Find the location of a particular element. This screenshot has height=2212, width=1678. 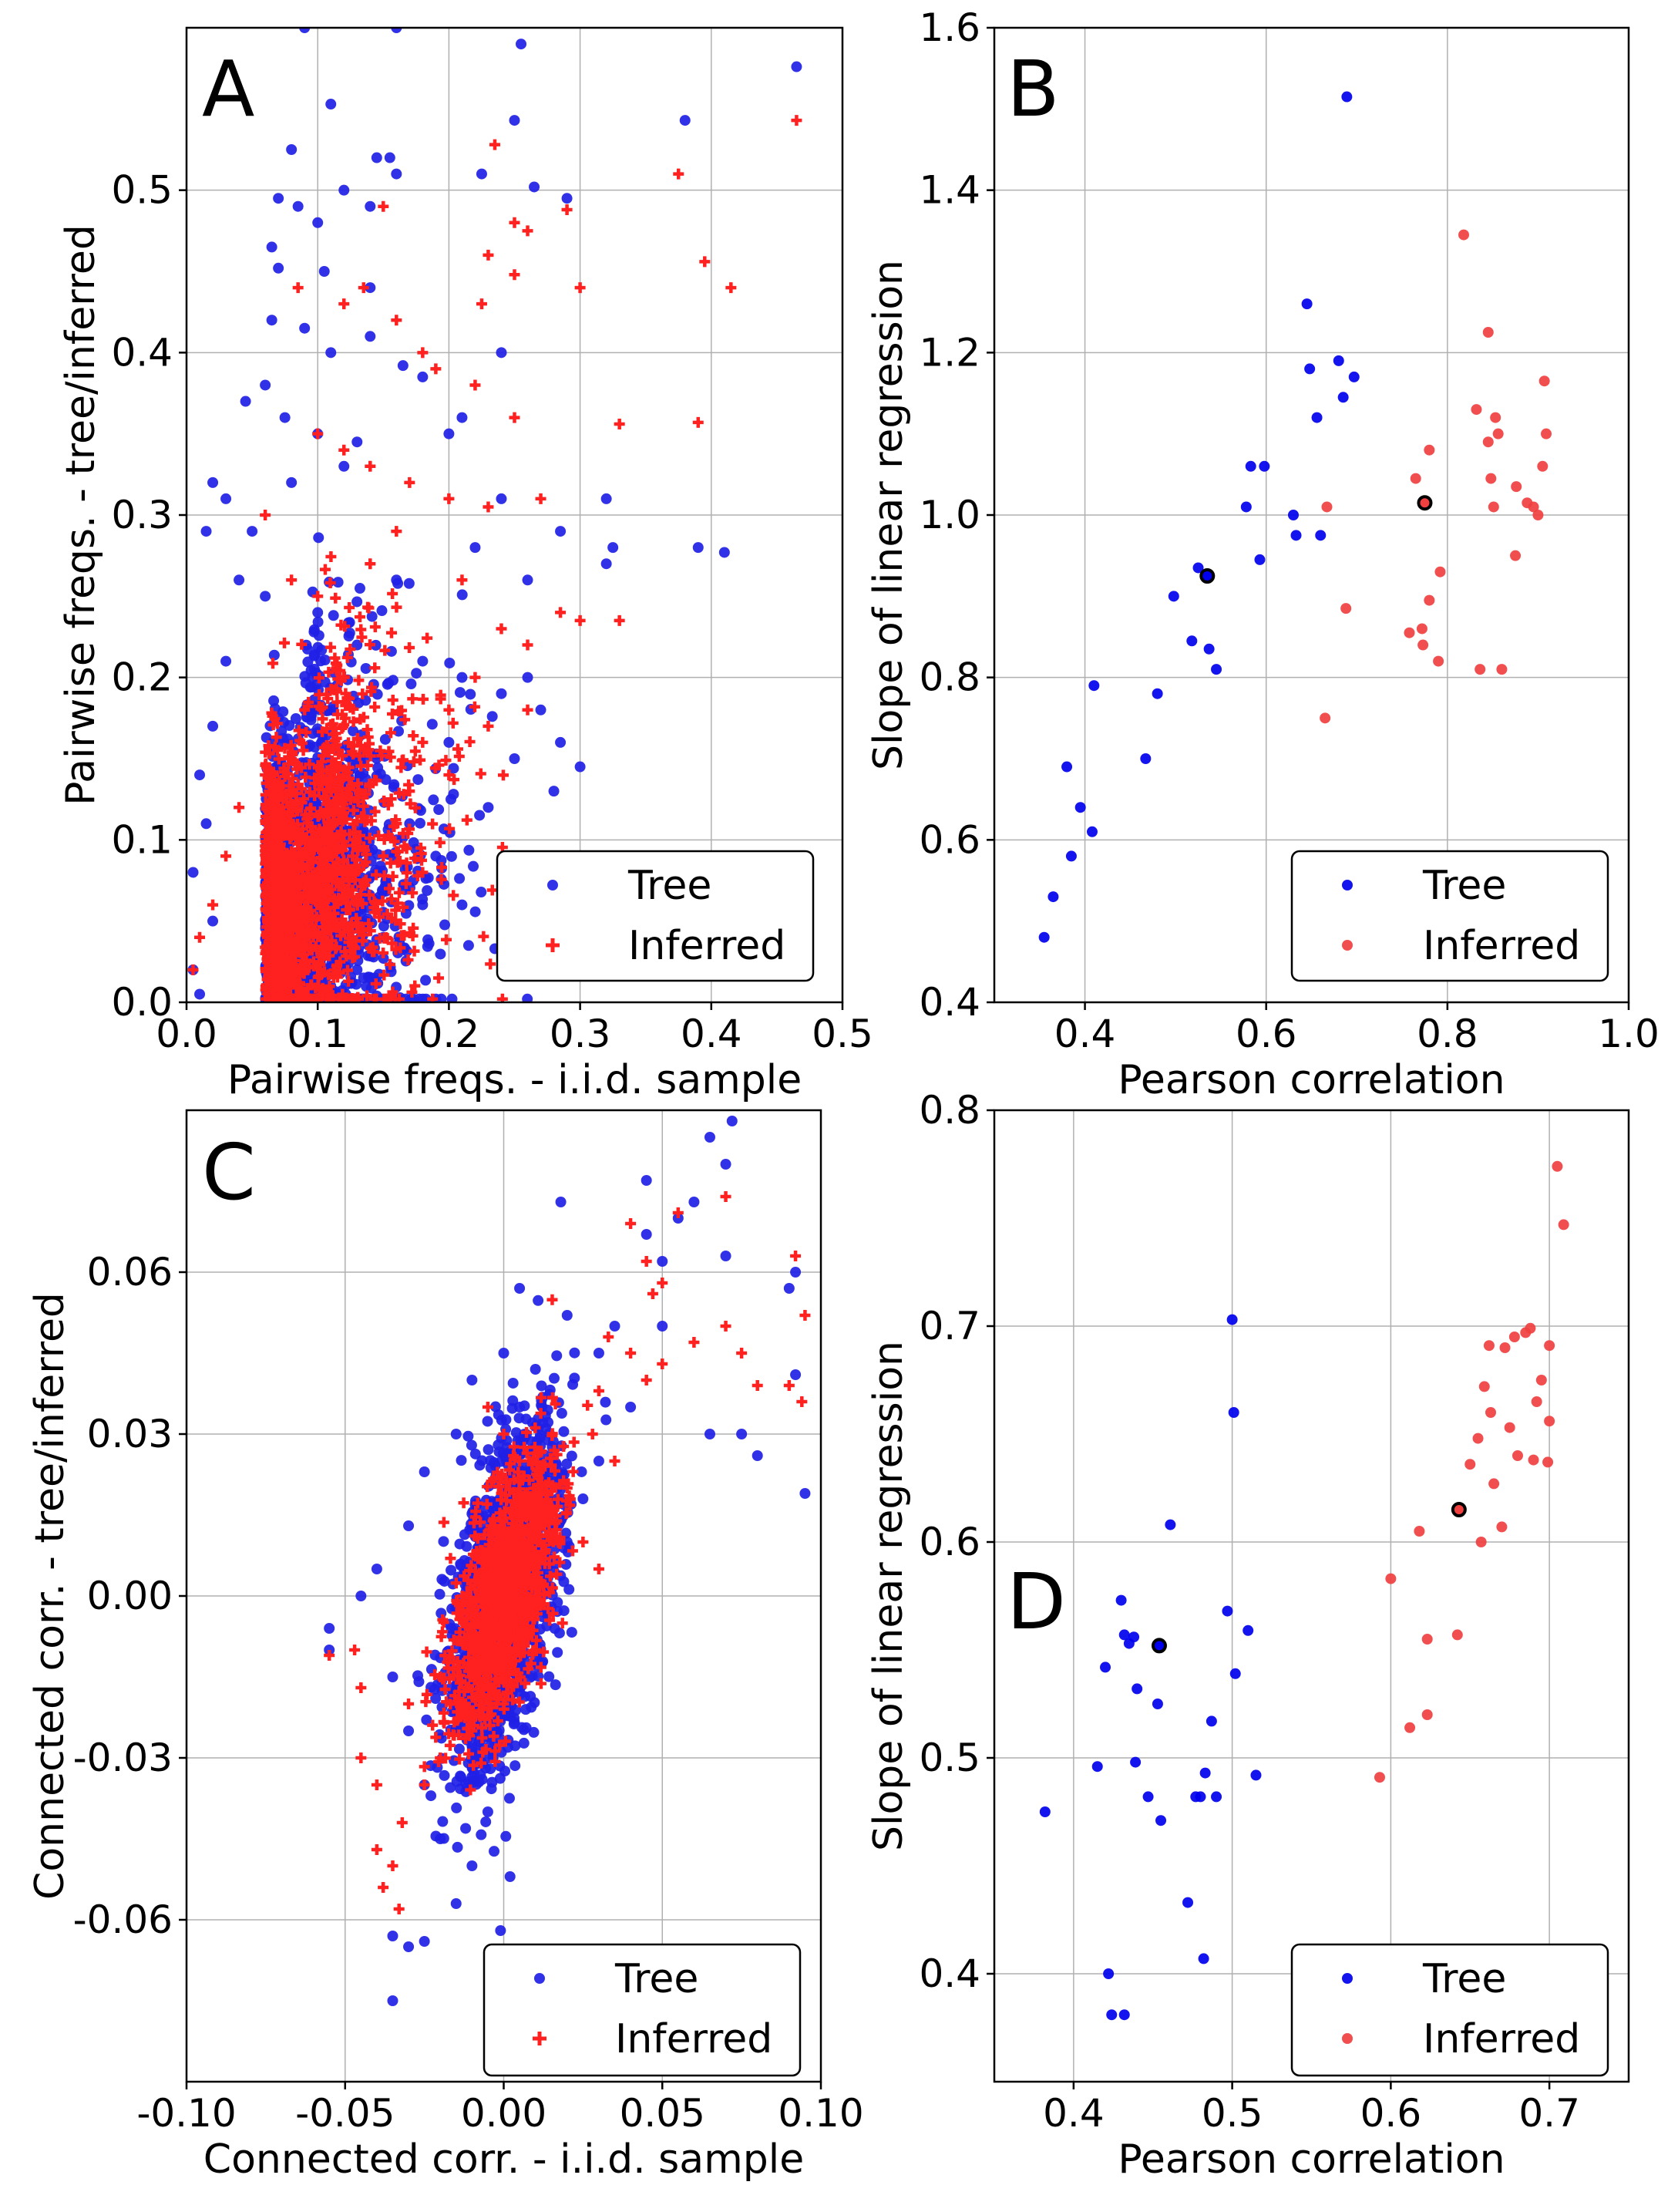

panel-b-legend-inferred-marker is located at coordinates (1347, 945).